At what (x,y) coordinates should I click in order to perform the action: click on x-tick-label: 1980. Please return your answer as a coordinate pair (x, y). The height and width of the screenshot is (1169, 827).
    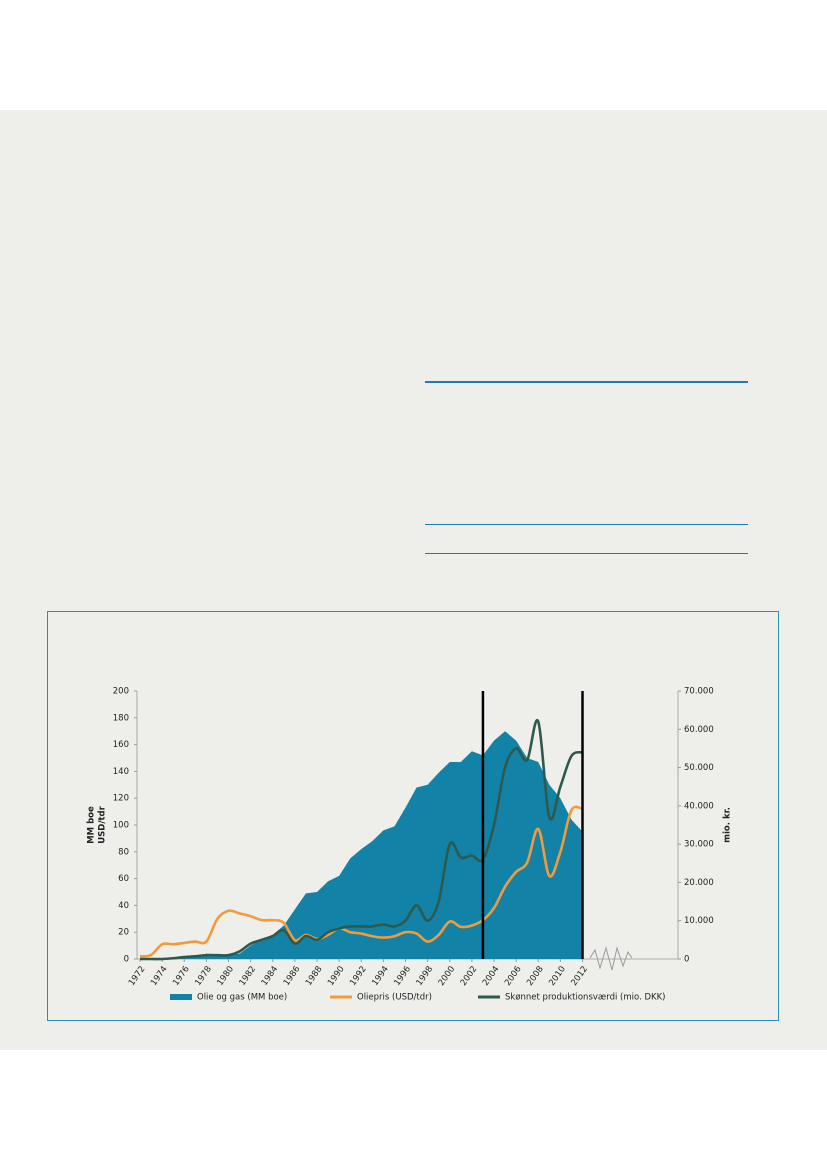
    Looking at the image, I should click on (225, 975).